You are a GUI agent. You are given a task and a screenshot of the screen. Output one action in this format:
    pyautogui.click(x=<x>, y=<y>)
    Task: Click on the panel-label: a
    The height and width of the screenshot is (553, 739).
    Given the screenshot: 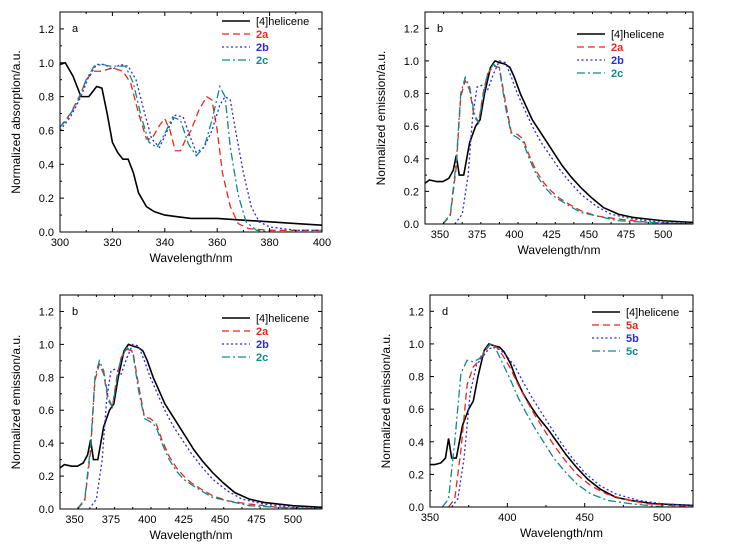 What is the action you would take?
    pyautogui.click(x=75, y=29)
    